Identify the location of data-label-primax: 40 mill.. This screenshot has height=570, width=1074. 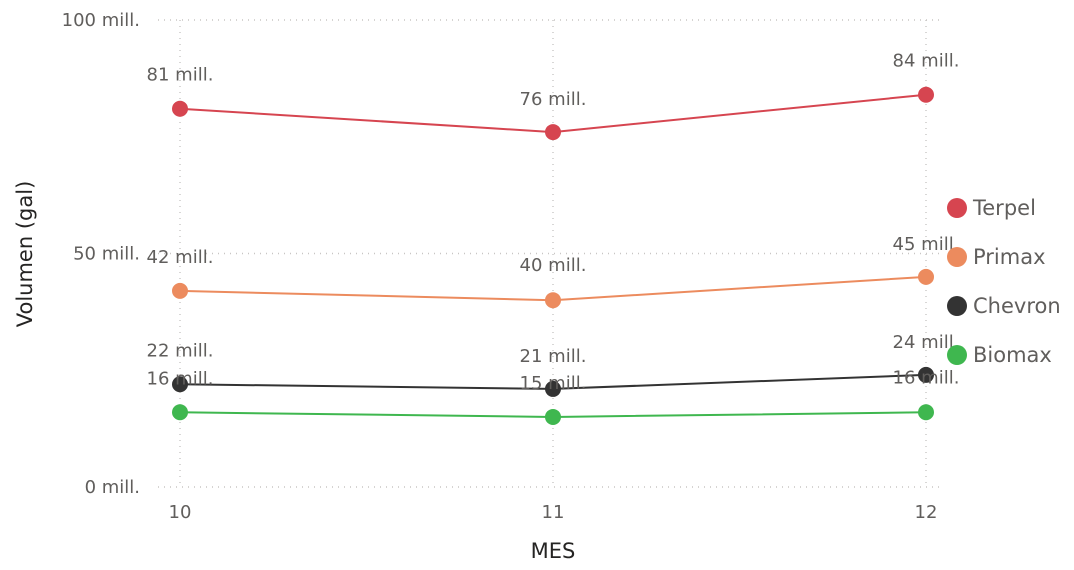
(553, 265).